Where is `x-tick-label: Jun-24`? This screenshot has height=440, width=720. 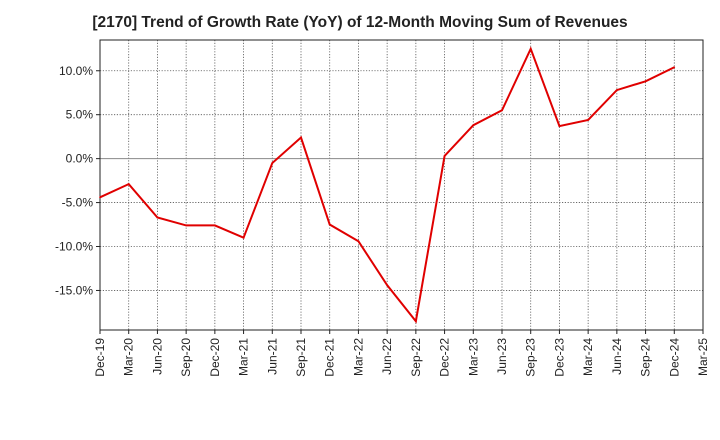 x-tick-label: Jun-24 is located at coordinates (617, 356).